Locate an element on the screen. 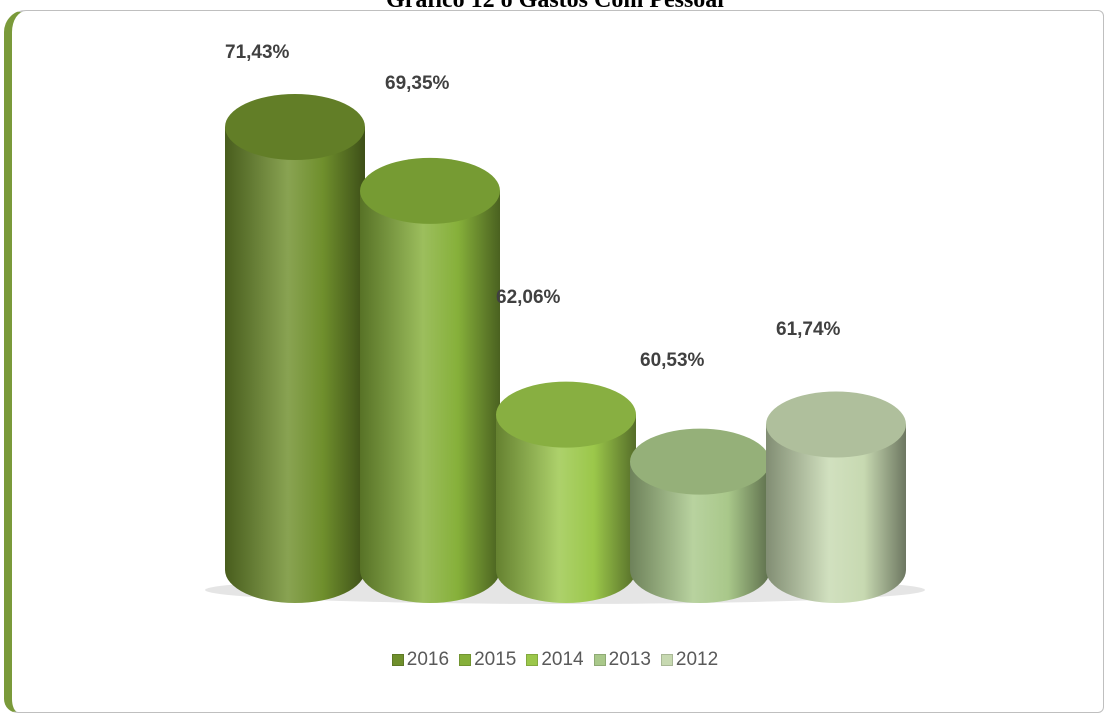 The width and height of the screenshot is (1110, 717). bar-2016 is located at coordinates (295, 348).